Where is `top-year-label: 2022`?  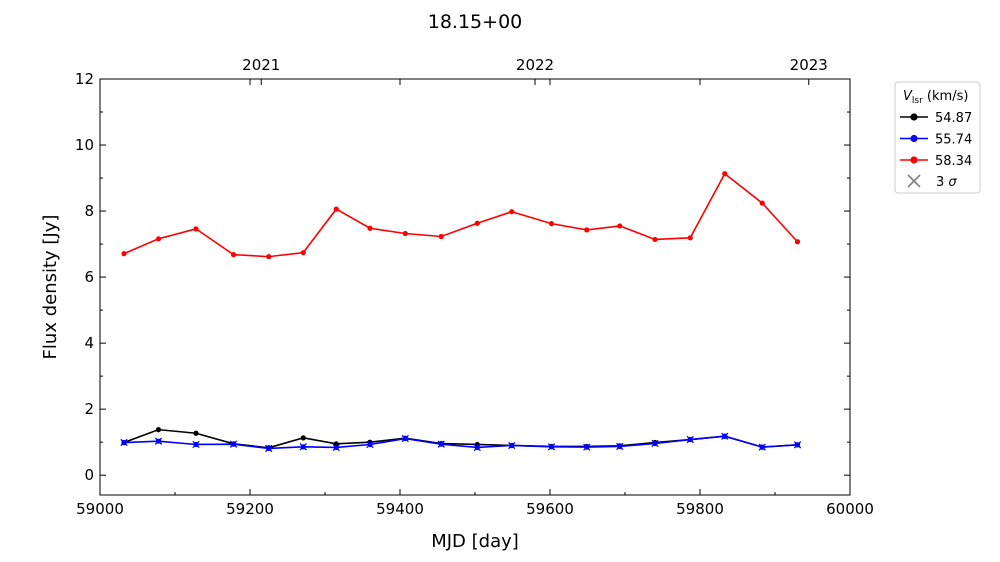 top-year-label: 2022 is located at coordinates (535, 65).